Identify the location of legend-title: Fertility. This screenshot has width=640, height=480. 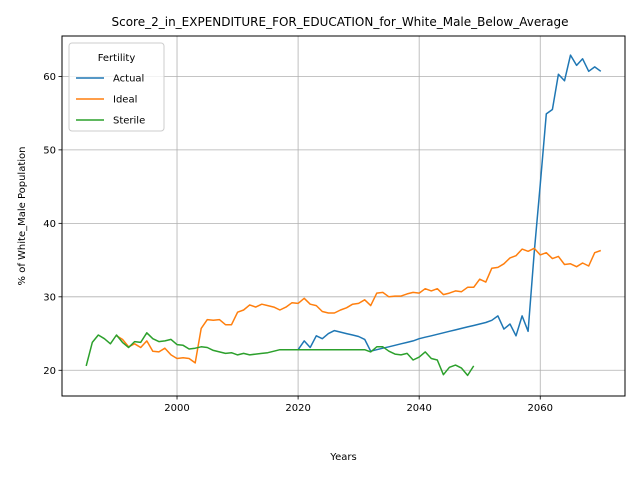
(117, 58).